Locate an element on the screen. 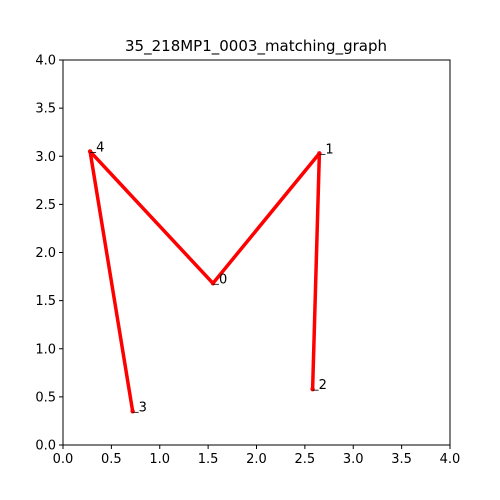 This screenshot has width=500, height=500. x-tick-label: 1.0 is located at coordinates (159, 459).